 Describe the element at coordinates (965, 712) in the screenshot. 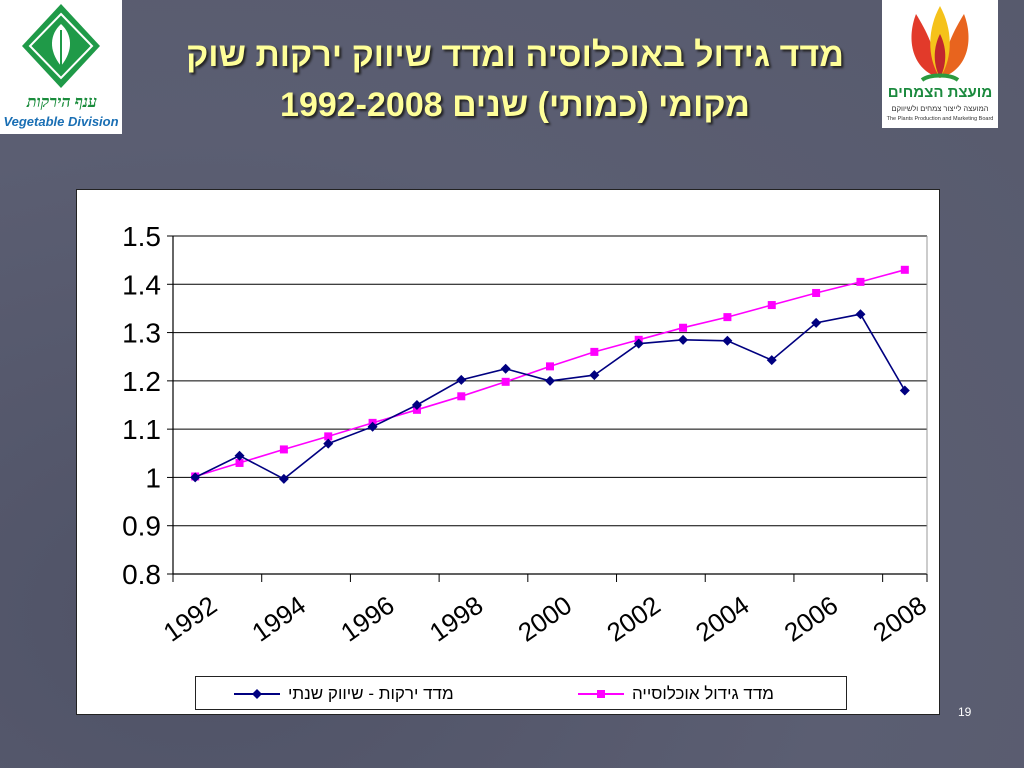

I see `page-number: 19` at that location.